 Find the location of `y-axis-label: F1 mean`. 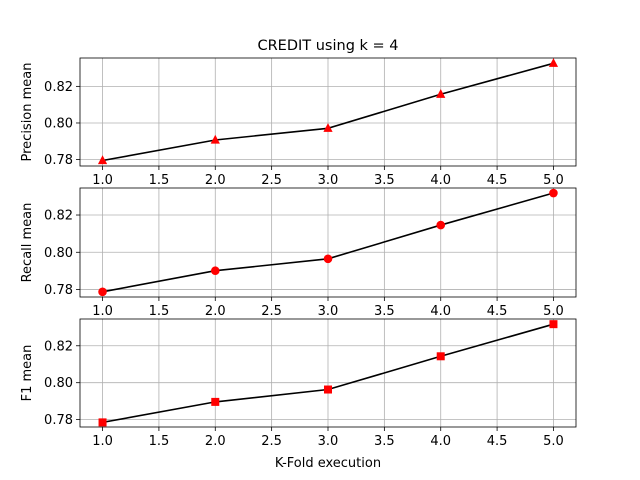

y-axis-label: F1 mean is located at coordinates (27, 373).